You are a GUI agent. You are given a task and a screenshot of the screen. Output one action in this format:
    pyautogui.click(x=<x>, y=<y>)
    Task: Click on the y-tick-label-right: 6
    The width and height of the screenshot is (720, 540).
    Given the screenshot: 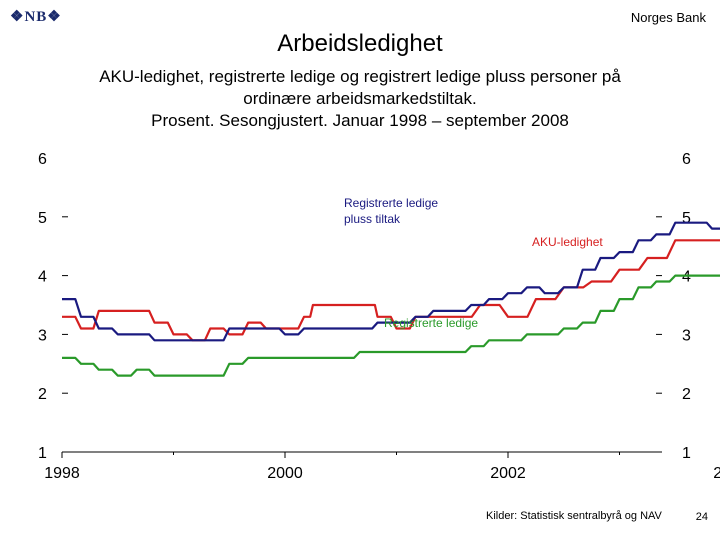 What is the action you would take?
    pyautogui.click(x=686, y=159)
    